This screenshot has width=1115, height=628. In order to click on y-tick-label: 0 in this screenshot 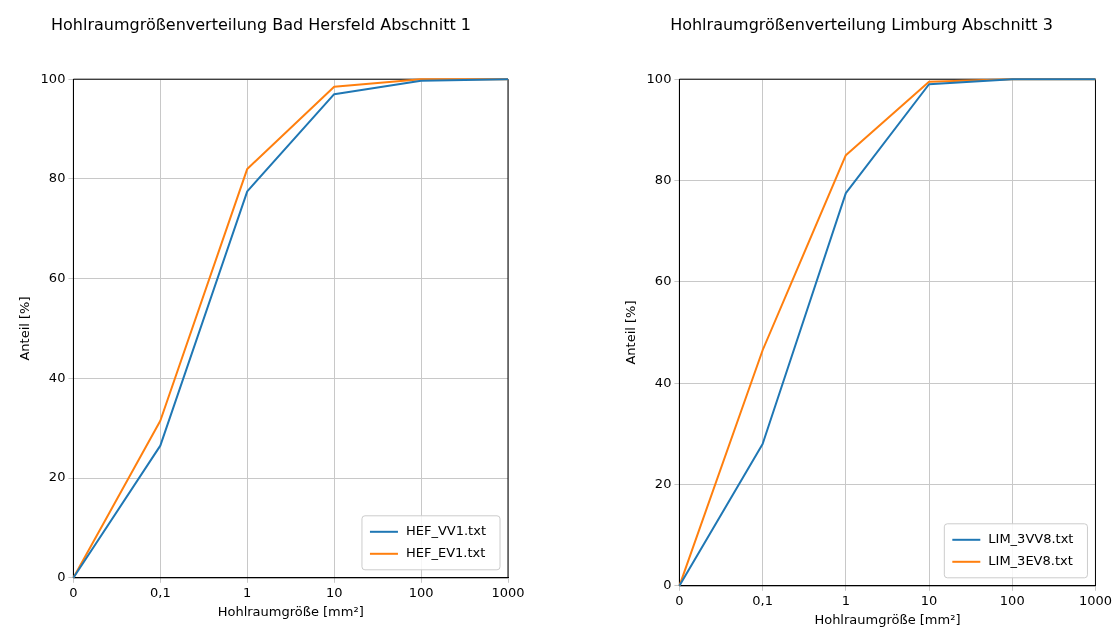, I will do `click(61, 577)`.